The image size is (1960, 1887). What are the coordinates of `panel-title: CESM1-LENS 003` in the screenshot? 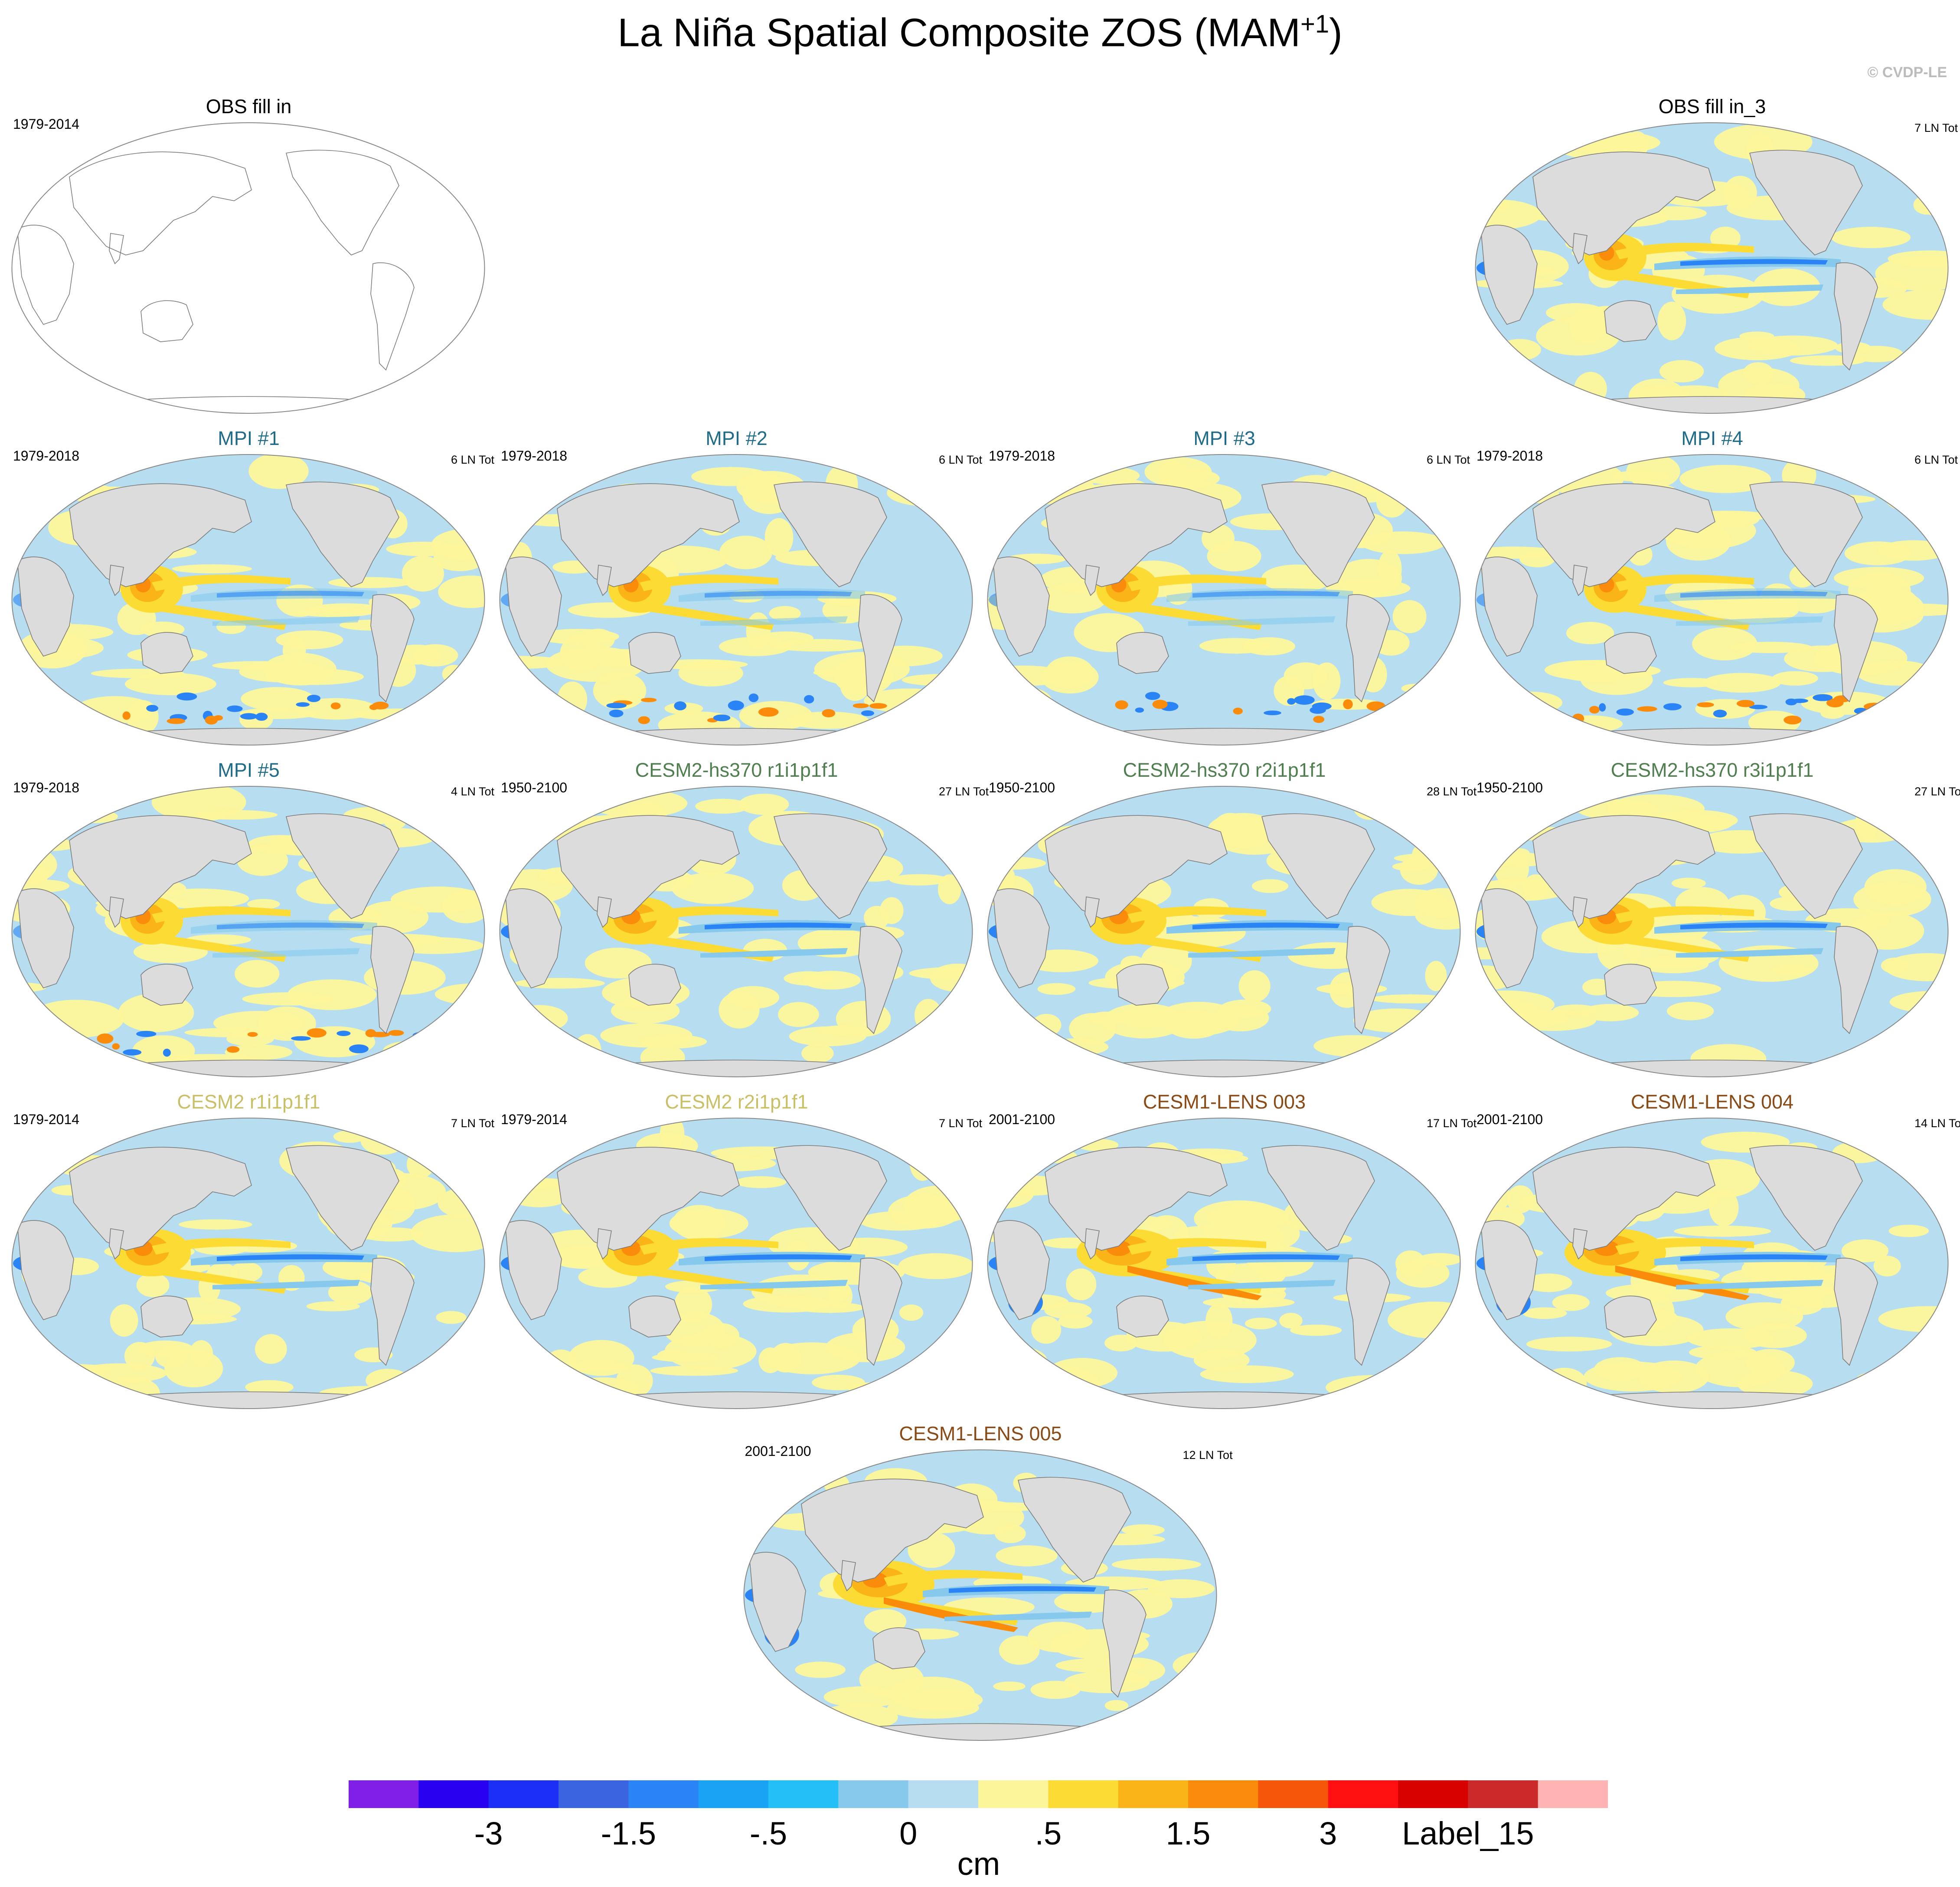 It's located at (1224, 1102).